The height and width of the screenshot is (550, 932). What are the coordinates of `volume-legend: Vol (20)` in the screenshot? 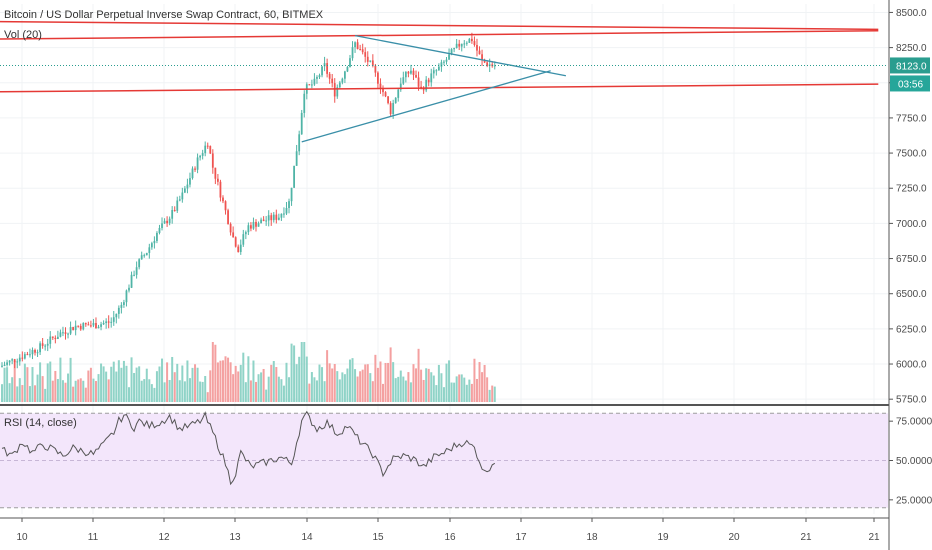 It's located at (23, 35).